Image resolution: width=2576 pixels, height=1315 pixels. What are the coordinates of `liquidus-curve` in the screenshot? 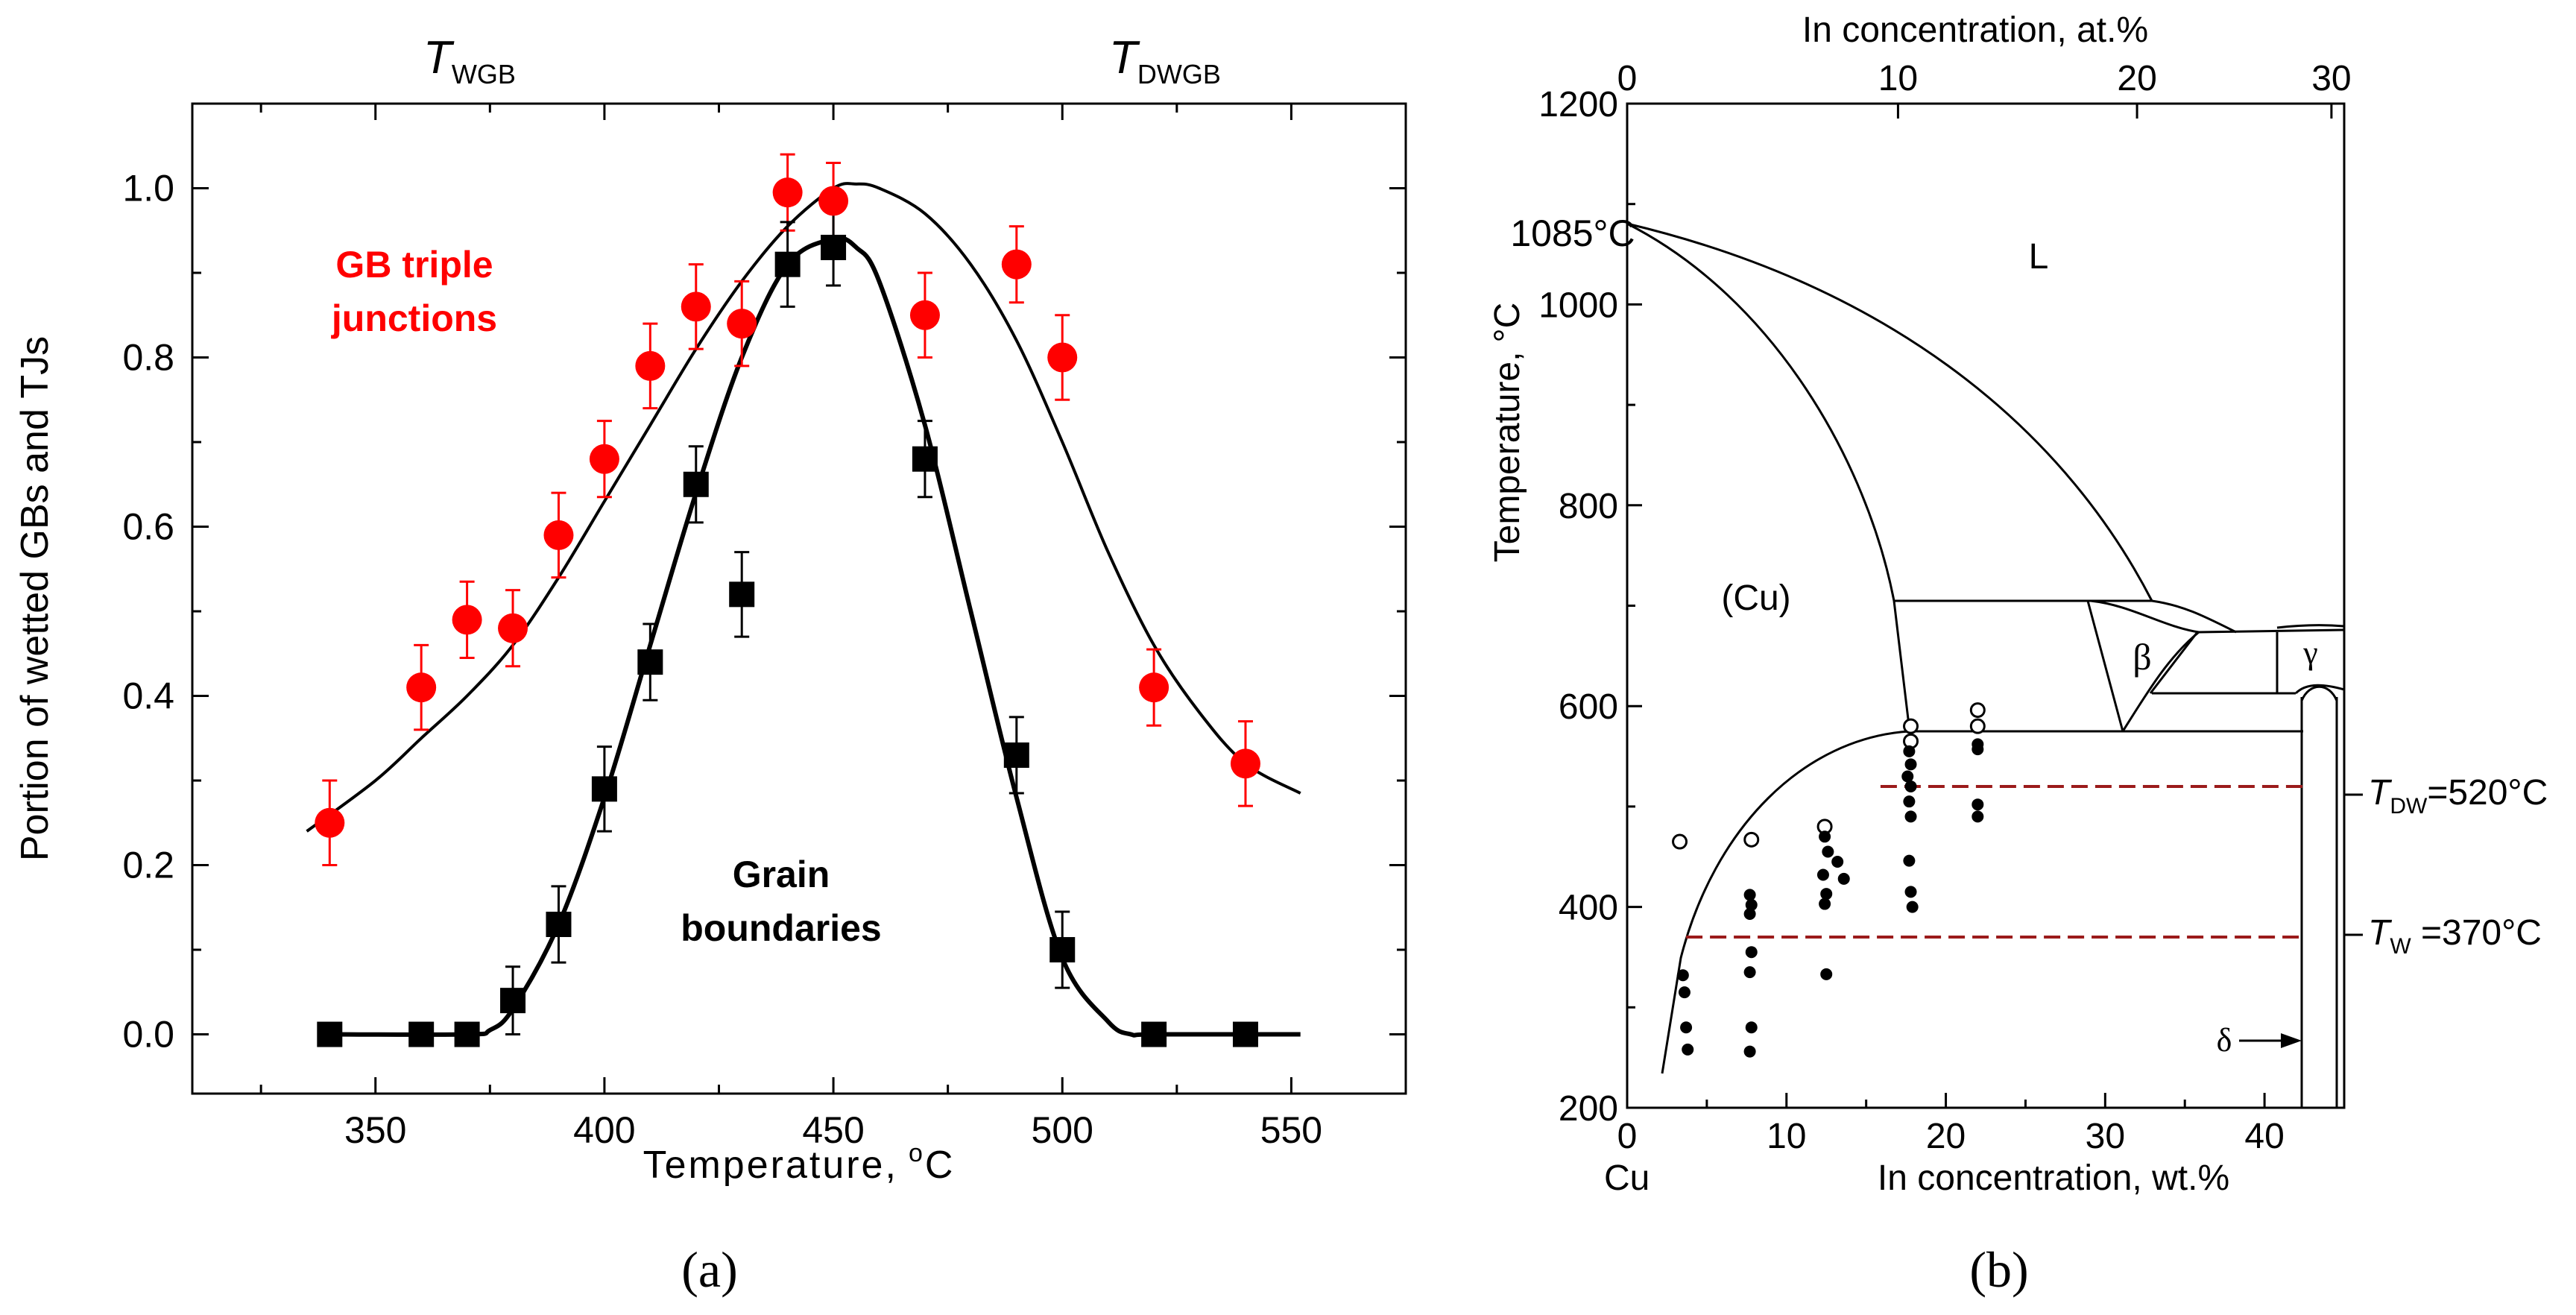 It's located at (1890, 412).